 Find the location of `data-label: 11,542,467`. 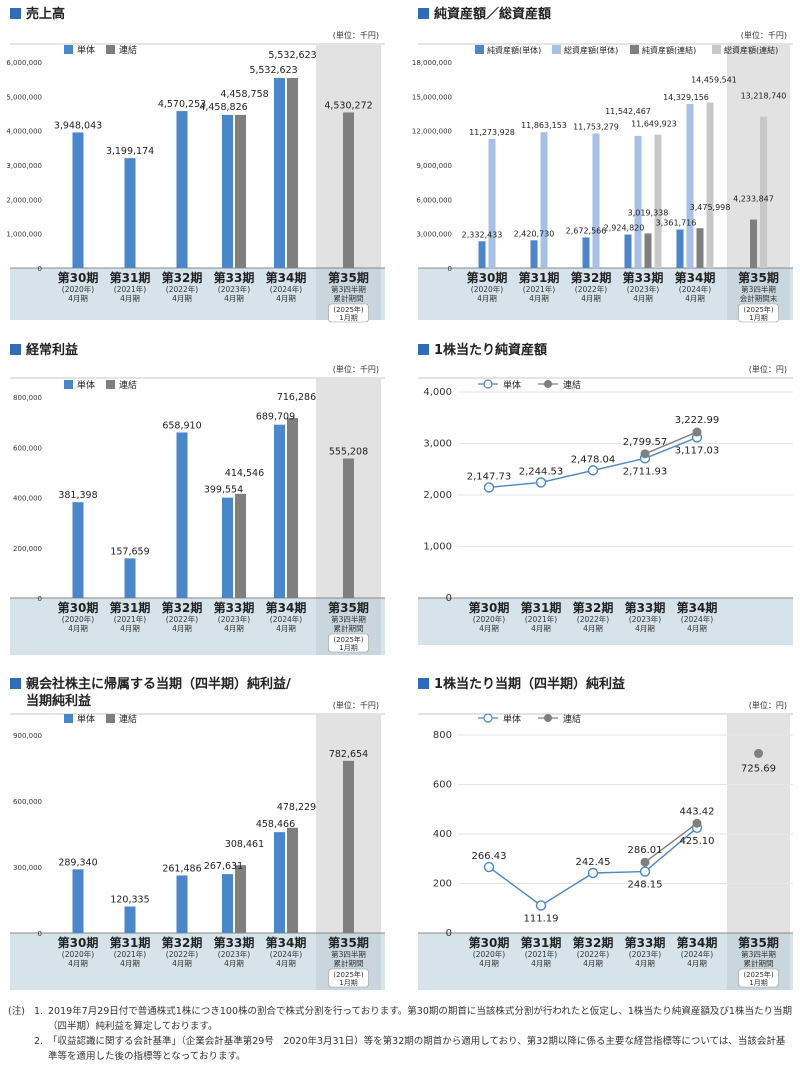

data-label: 11,542,467 is located at coordinates (628, 111).